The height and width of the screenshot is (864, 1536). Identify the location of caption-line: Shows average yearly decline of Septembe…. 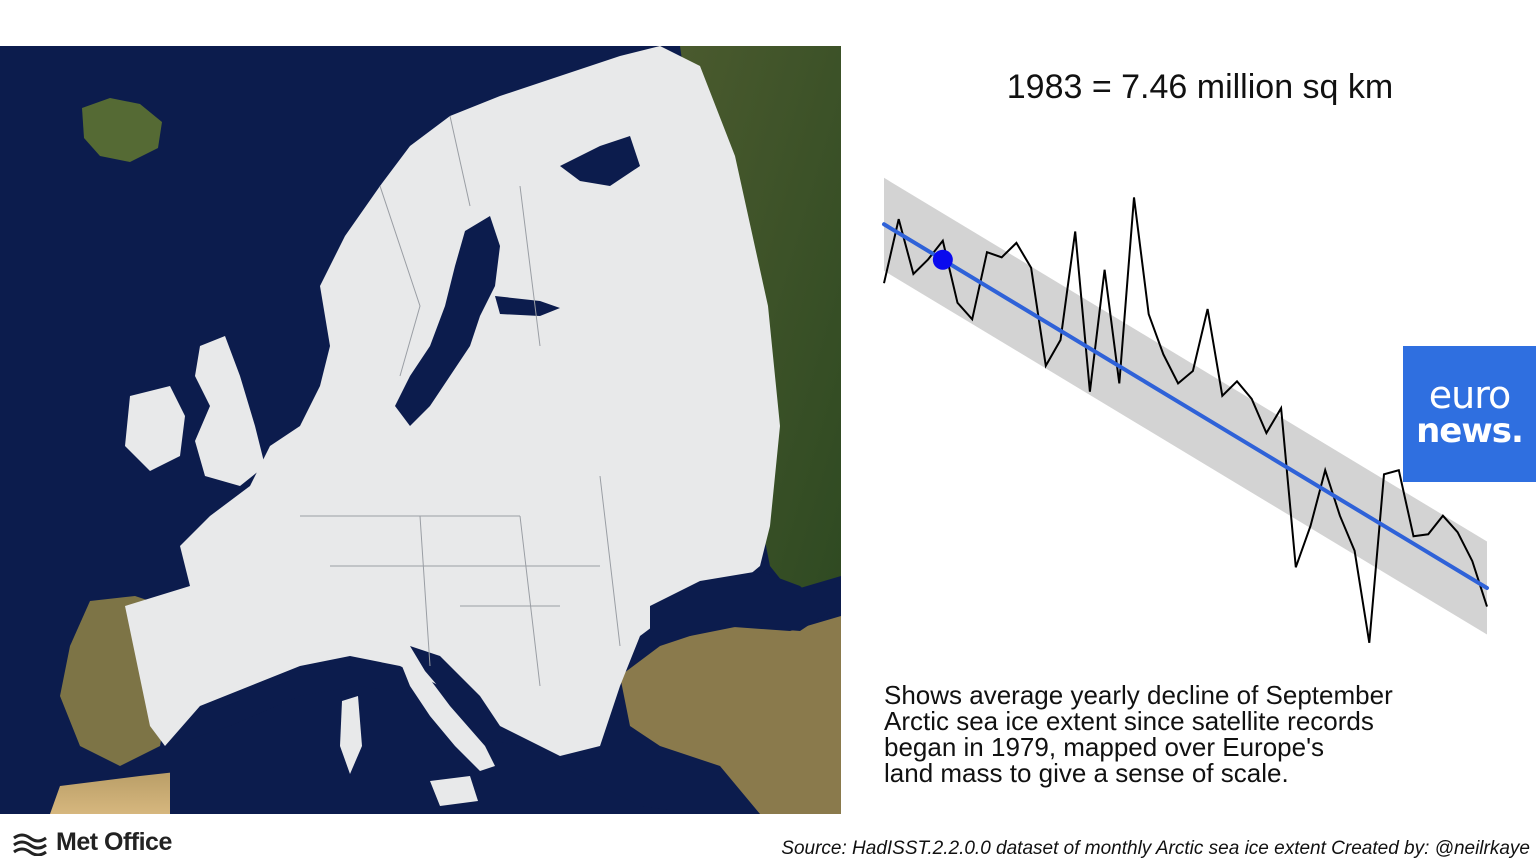
(1138, 695).